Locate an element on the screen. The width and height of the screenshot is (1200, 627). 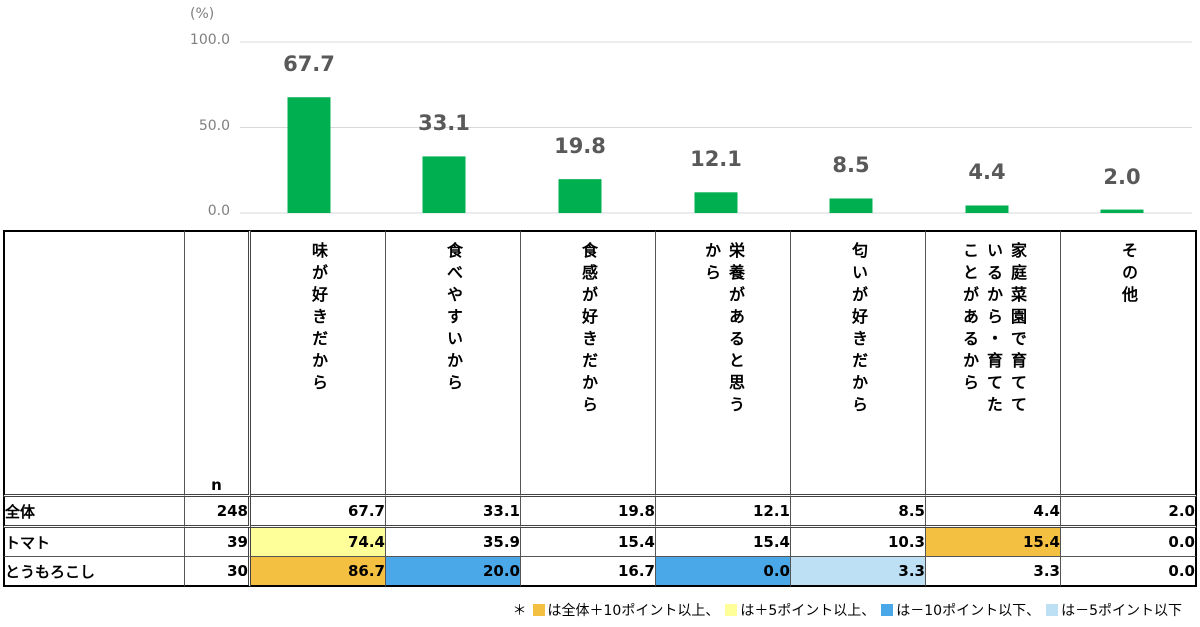
row-n: 248 is located at coordinates (218, 512).